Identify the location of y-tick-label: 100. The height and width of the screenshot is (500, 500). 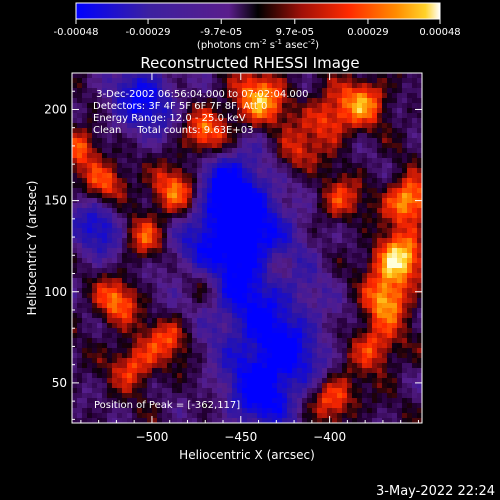
(55, 292).